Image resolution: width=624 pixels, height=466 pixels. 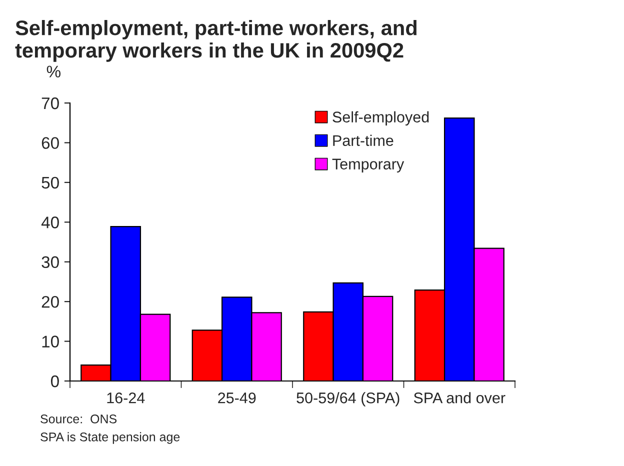 I want to click on x-tick-label: 16-24, so click(x=126, y=398).